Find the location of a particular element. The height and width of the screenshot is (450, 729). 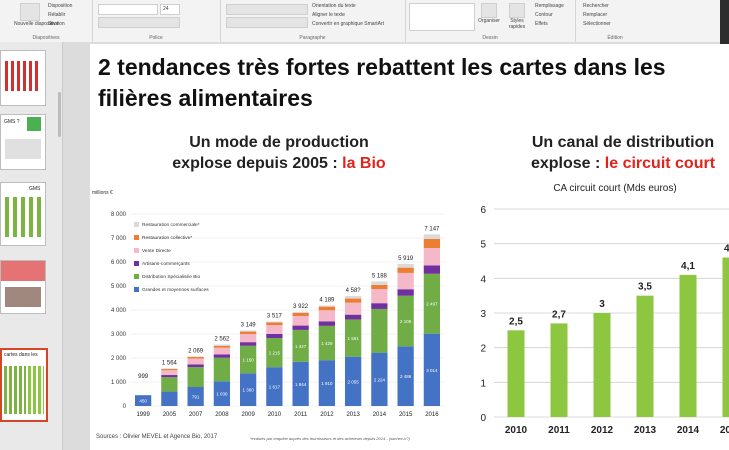

right-subtitle-line-2: explose : le circuit court is located at coordinates (618, 163).